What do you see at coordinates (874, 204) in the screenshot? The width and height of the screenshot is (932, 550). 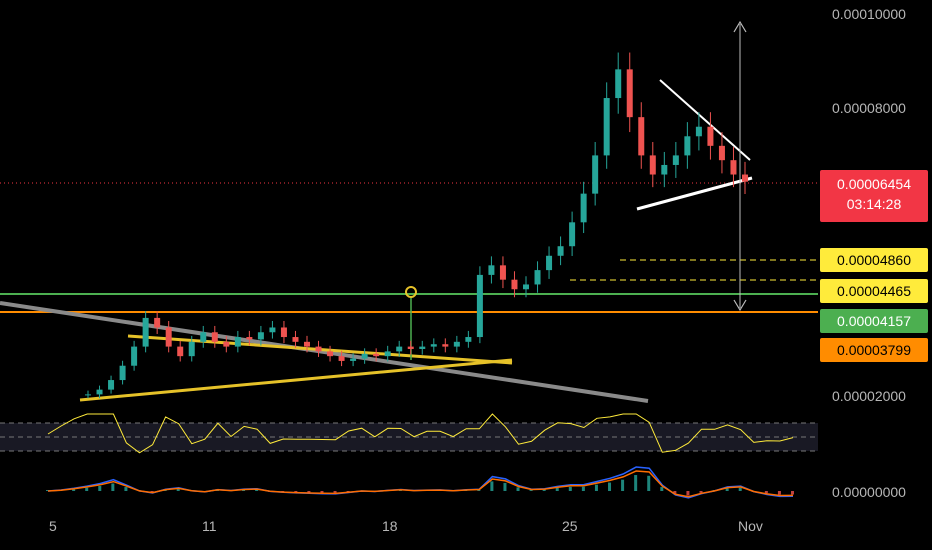 I see `countdown-timer: 03:14:28` at bounding box center [874, 204].